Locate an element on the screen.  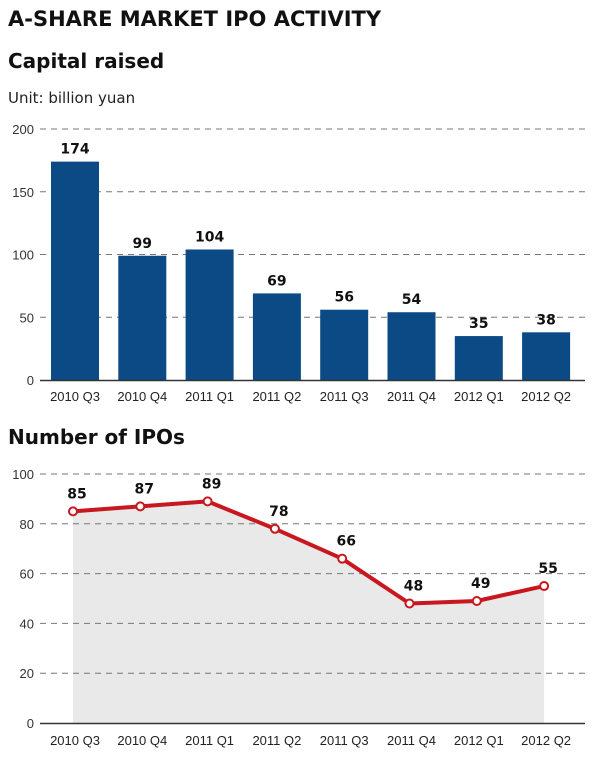
ipo-y-tick-label: 80 is located at coordinates (27, 524).